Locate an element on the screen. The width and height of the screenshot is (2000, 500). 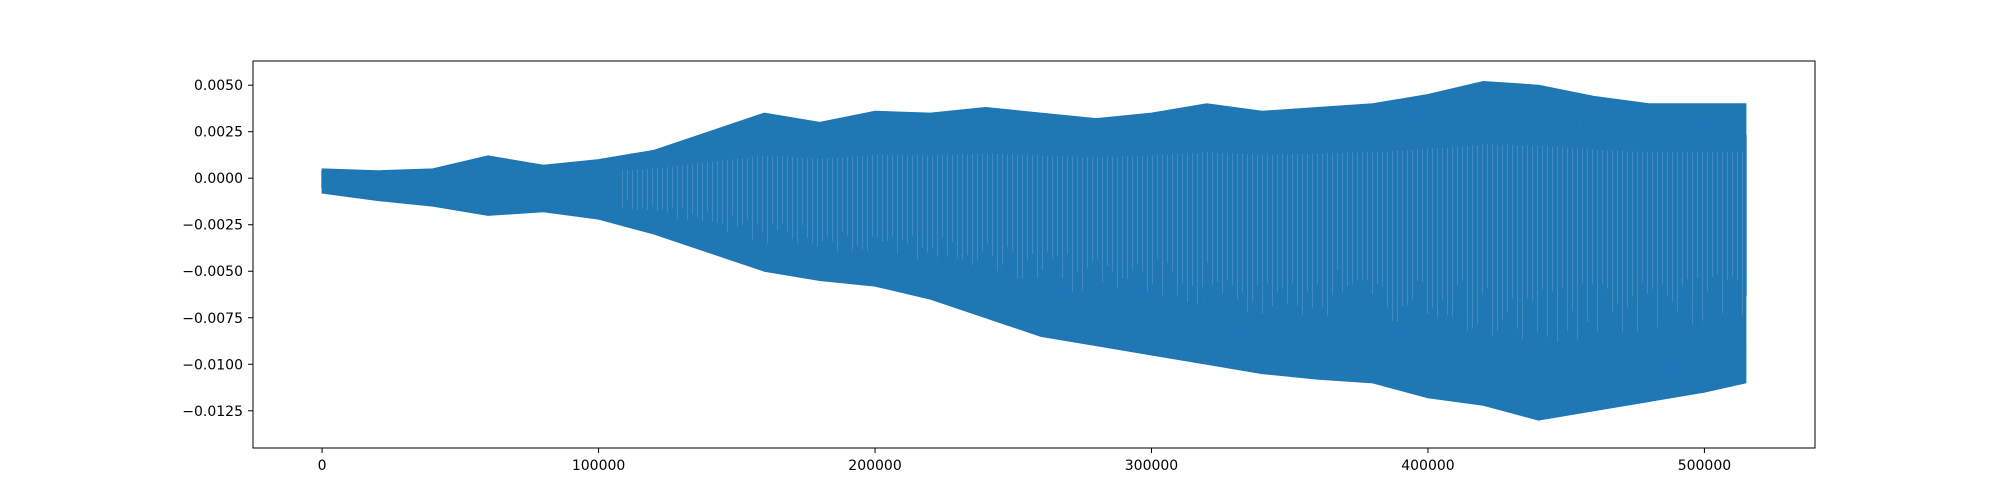
x-tick-label: 500000 is located at coordinates (1704, 466).